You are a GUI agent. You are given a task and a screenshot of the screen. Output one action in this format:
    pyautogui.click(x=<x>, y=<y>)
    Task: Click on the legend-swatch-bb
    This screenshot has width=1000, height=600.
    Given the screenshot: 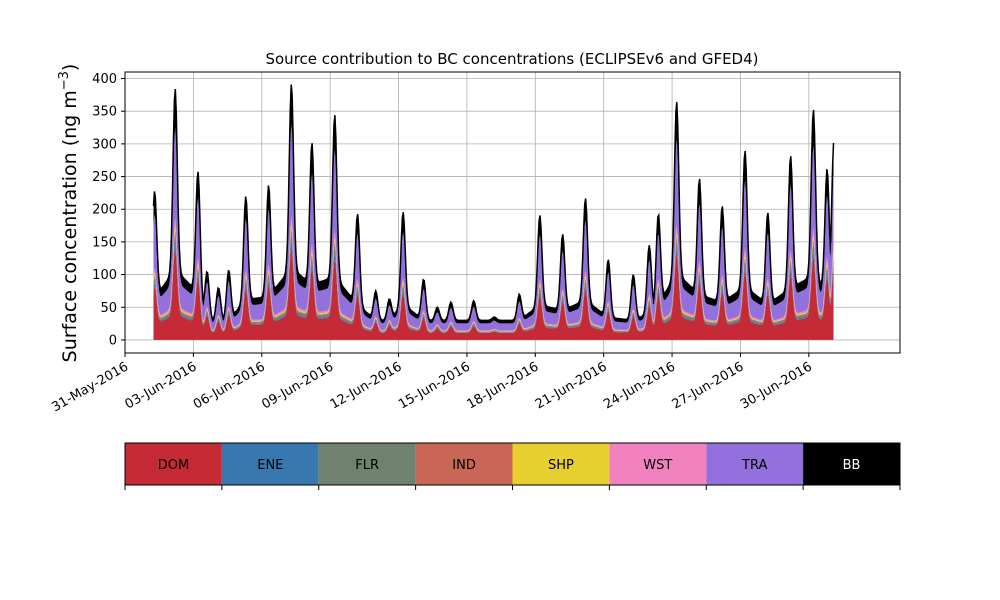 What is the action you would take?
    pyautogui.click(x=851, y=464)
    